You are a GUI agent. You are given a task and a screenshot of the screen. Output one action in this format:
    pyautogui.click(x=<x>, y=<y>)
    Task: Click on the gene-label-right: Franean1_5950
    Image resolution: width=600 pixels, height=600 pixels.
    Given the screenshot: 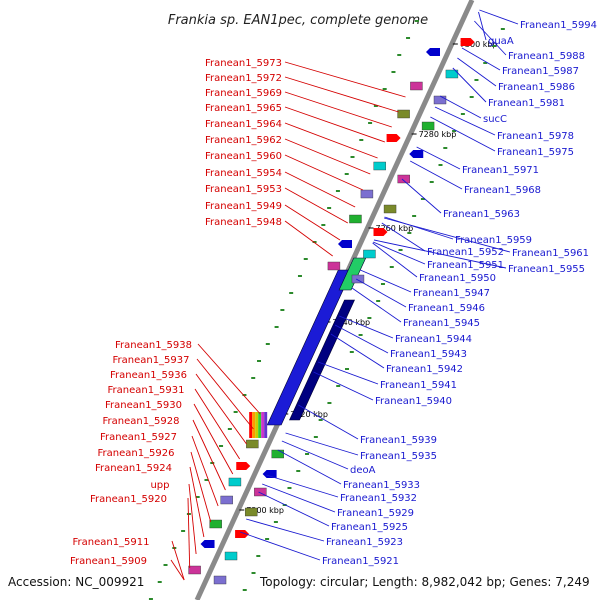 What is the action you would take?
    pyautogui.click(x=457, y=278)
    